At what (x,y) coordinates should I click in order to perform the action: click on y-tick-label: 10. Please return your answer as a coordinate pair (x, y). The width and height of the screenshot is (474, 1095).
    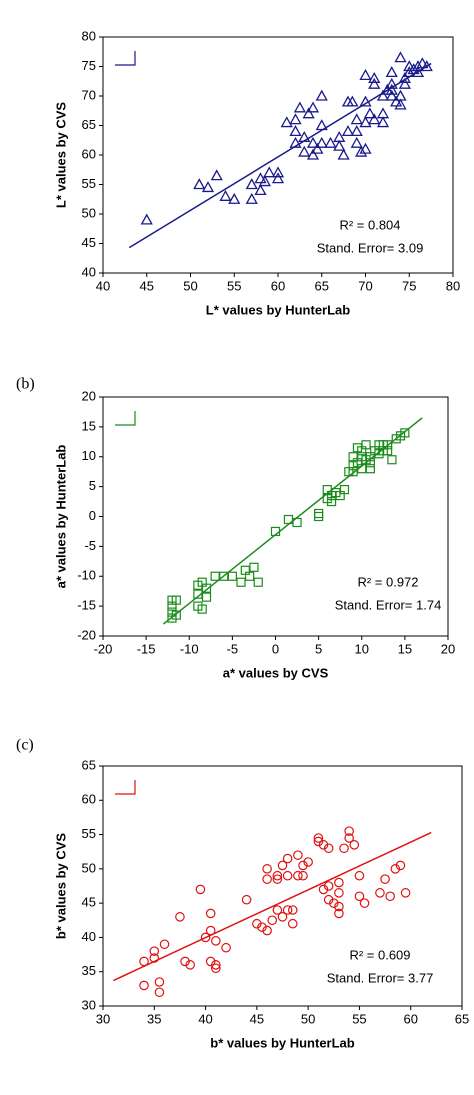
    Looking at the image, I should click on (89, 455).